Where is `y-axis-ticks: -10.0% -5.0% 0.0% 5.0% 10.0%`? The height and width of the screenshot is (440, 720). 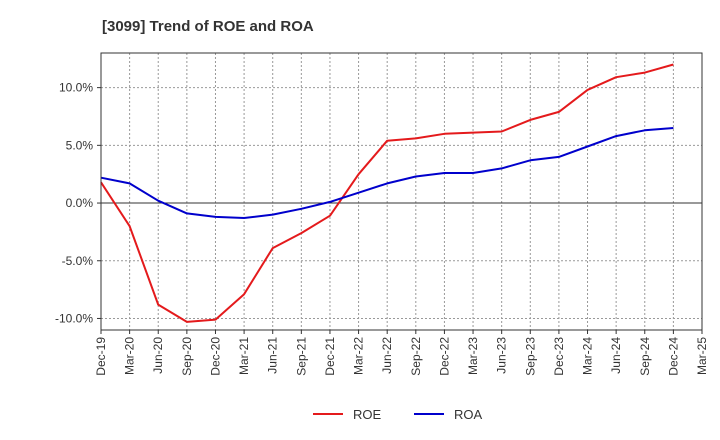
y-axis-ticks: -10.0% -5.0% 0.0% 5.0% 10.0% is located at coordinates (78, 203).